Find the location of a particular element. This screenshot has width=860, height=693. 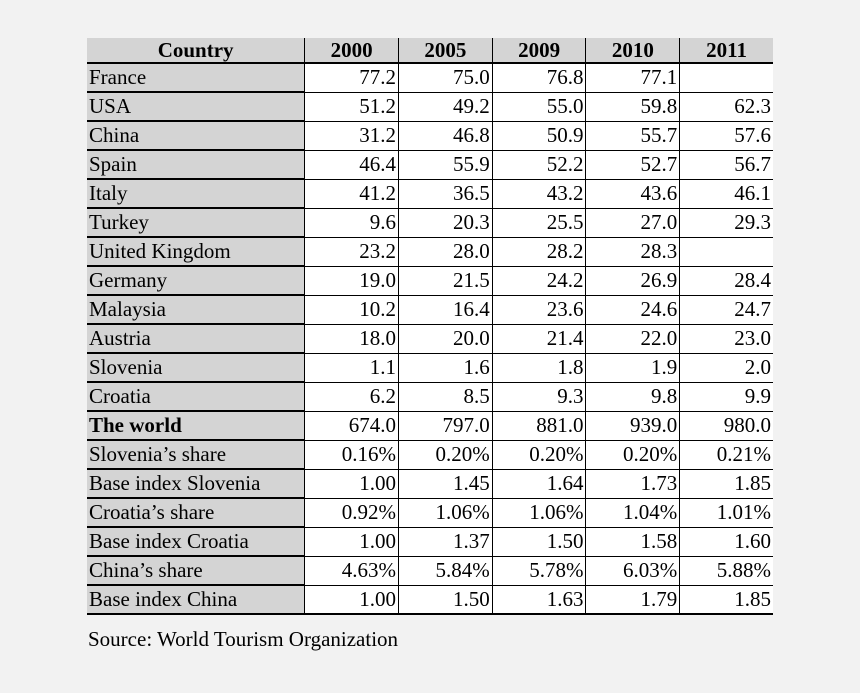

table-cell: 20.0 is located at coordinates (445, 339).